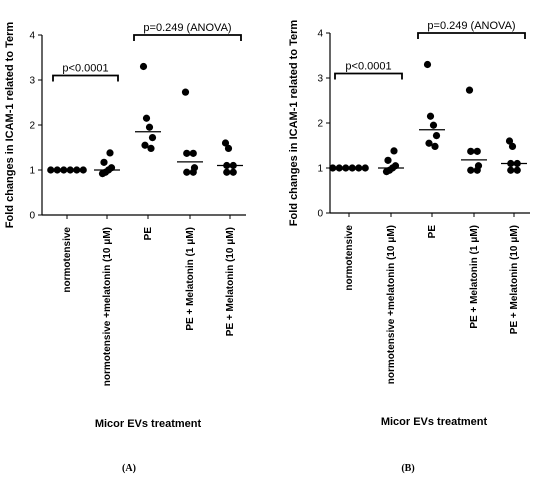  I want to click on panel-label: (A), so click(129, 468).